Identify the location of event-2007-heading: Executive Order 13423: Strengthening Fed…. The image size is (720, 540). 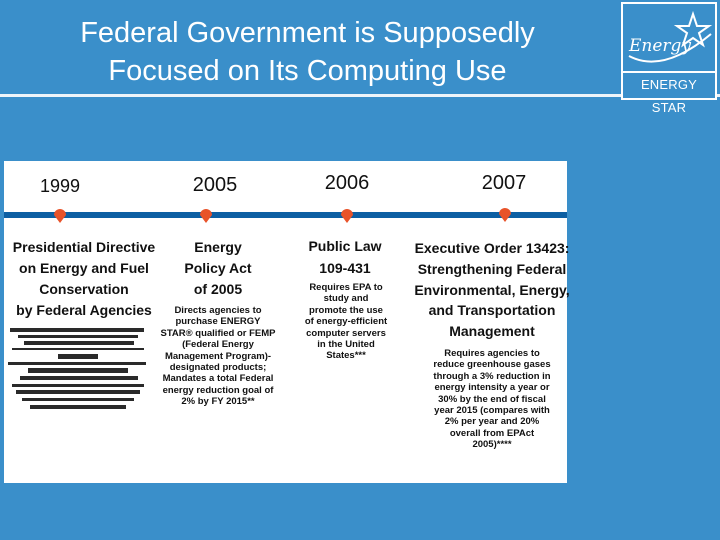
(492, 290).